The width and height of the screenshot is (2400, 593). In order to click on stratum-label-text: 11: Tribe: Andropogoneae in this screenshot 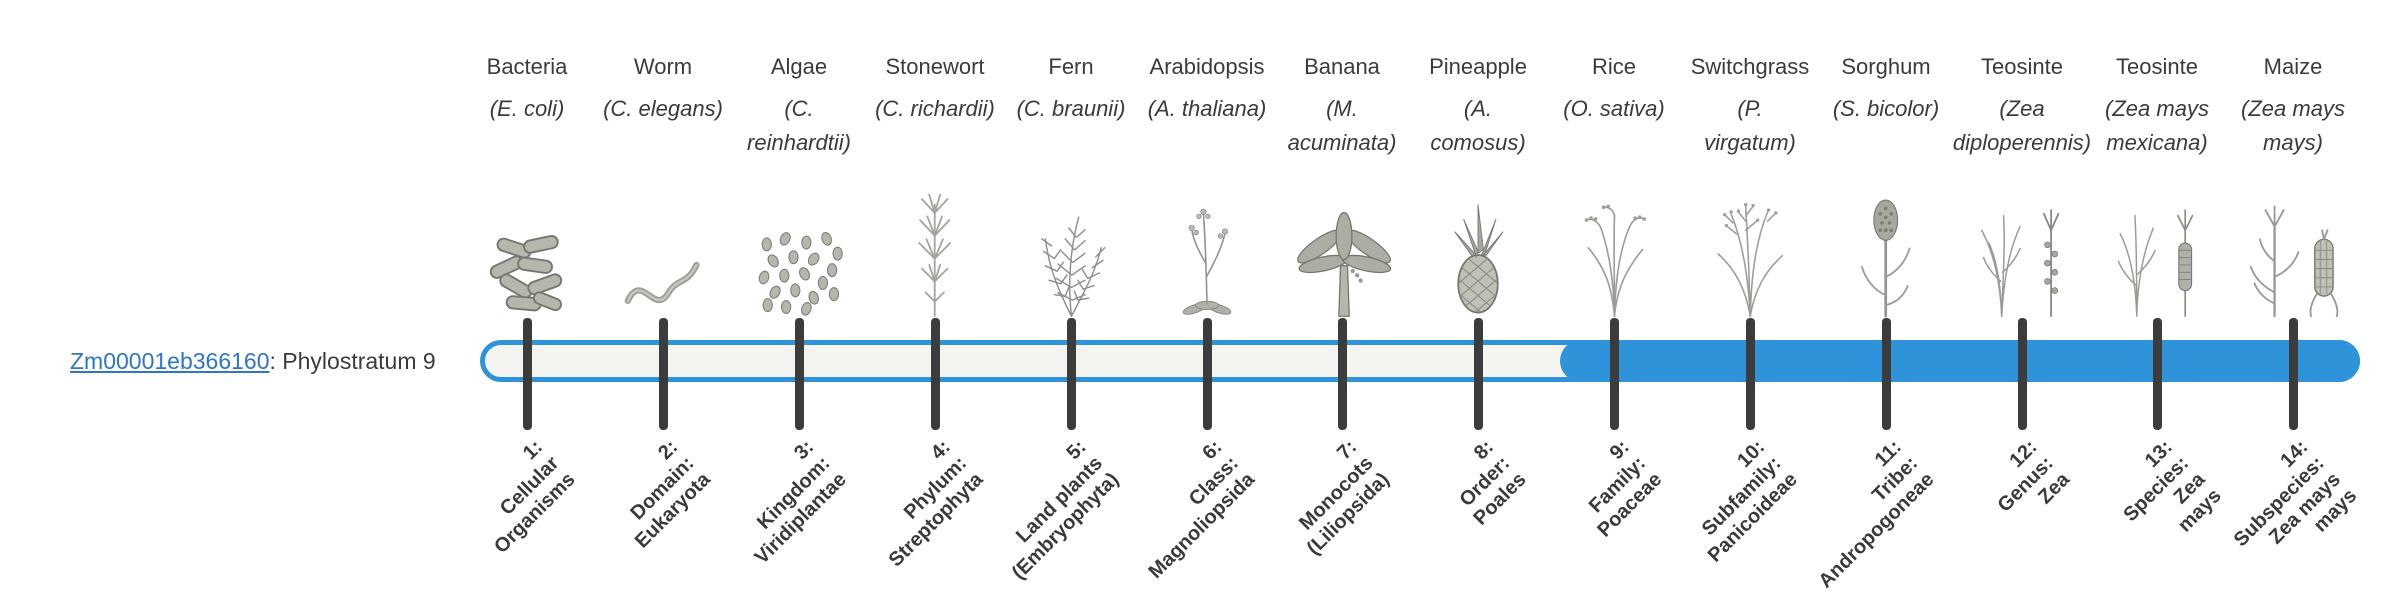, I will do `click(1876, 514)`.